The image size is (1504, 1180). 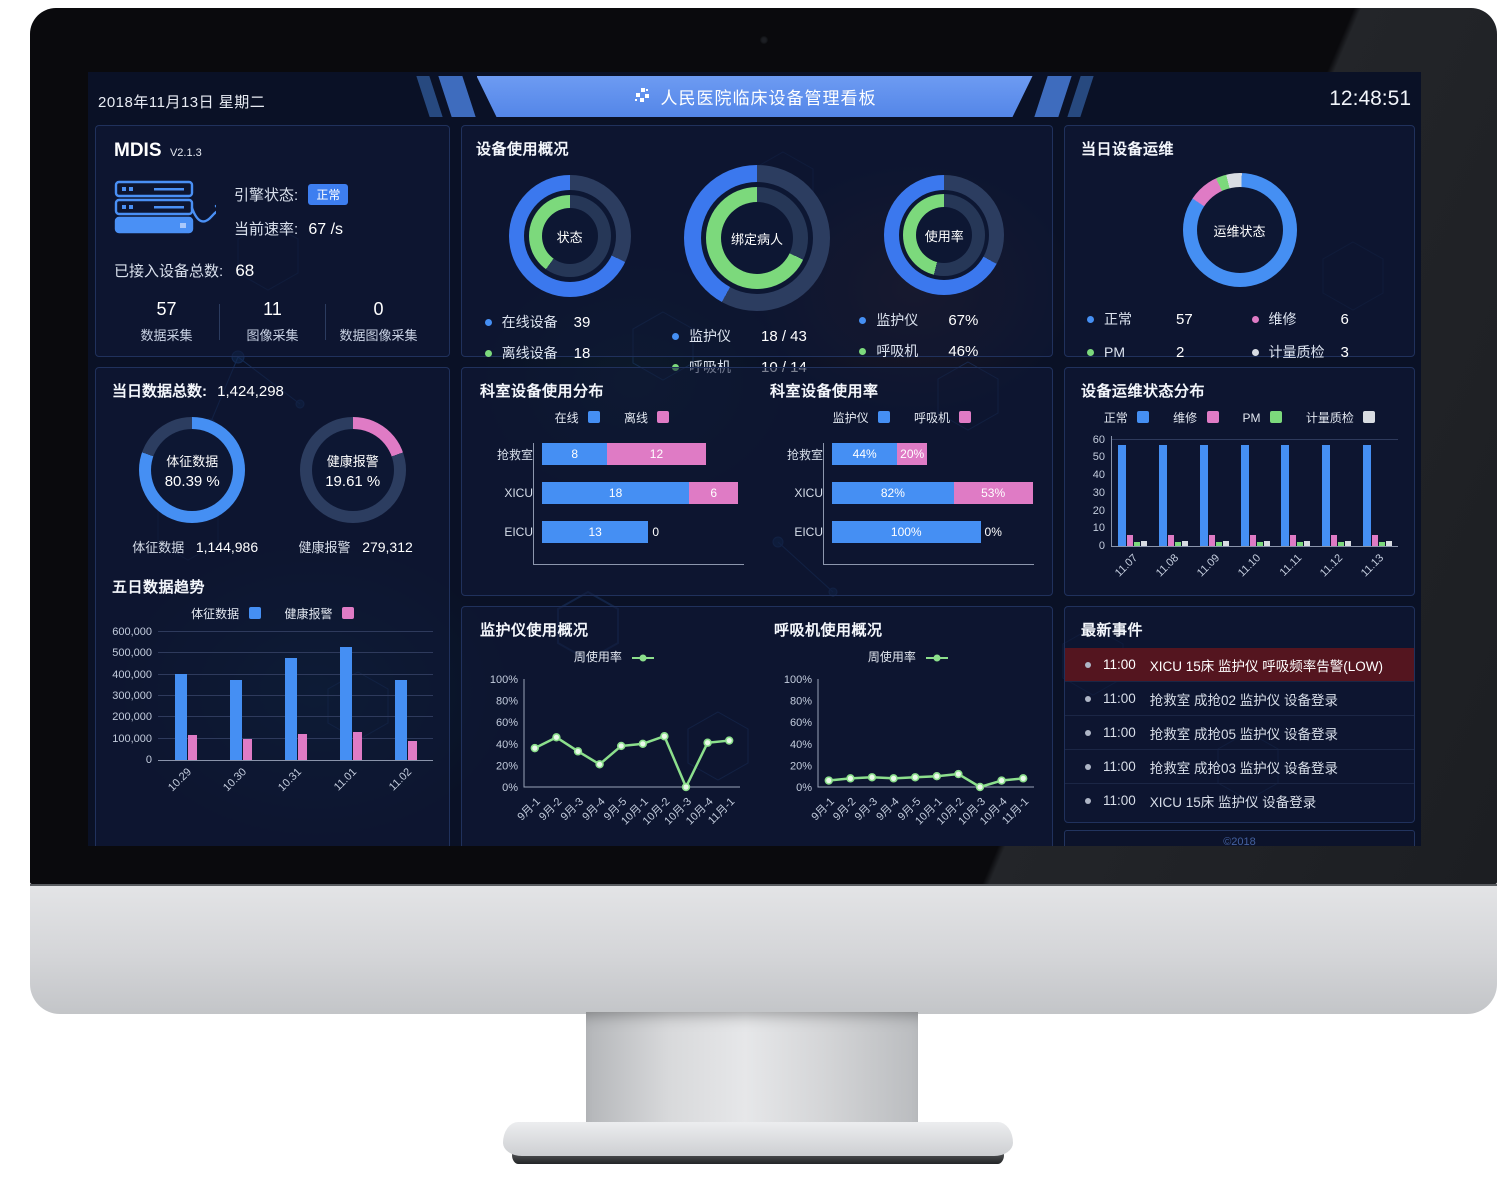 I want to click on donut-center-label: 健康报警 19.61 %, so click(x=353, y=471).